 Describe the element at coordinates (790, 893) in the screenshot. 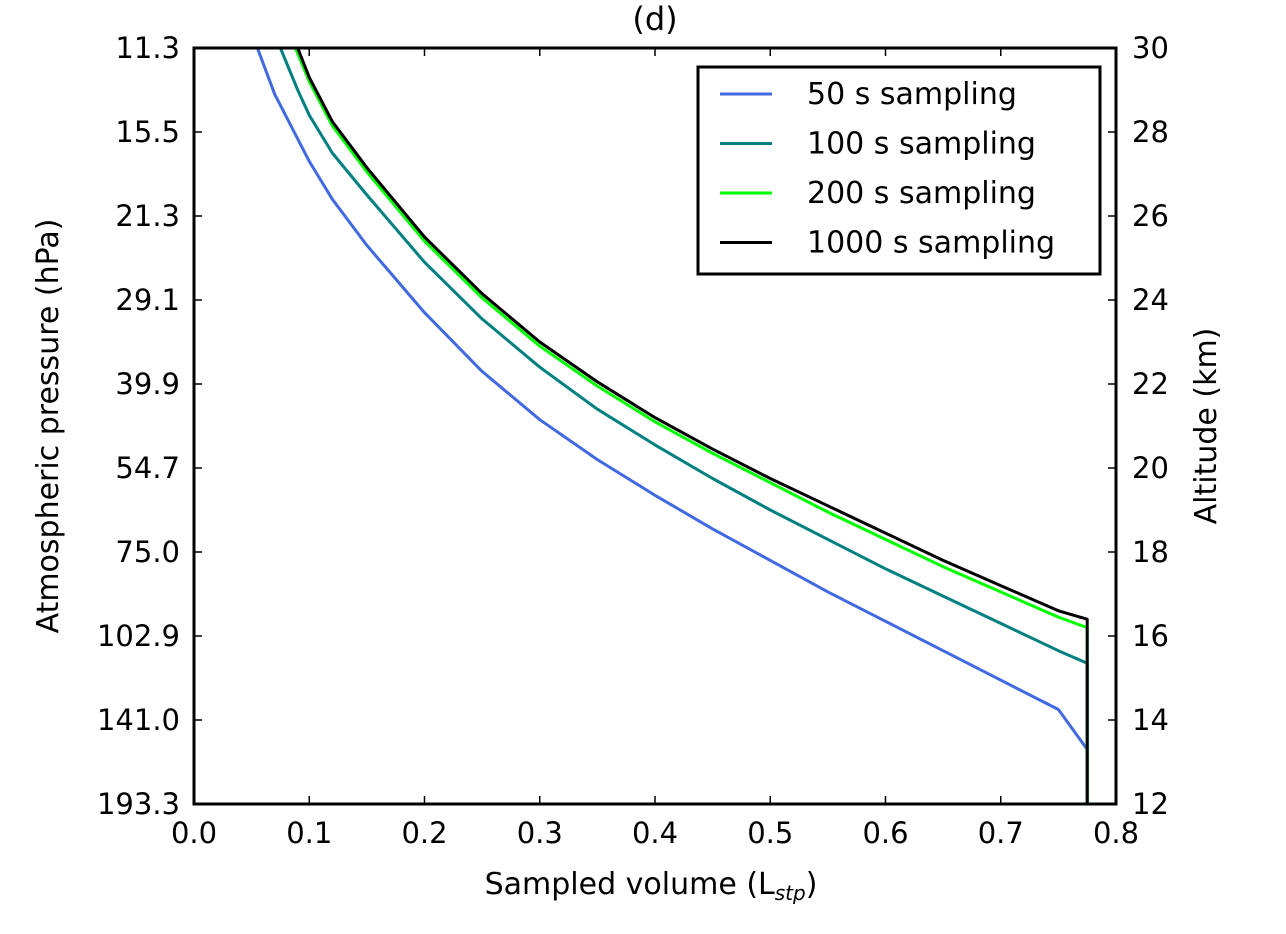

I see `x-axis-label-subscript: stp` at that location.